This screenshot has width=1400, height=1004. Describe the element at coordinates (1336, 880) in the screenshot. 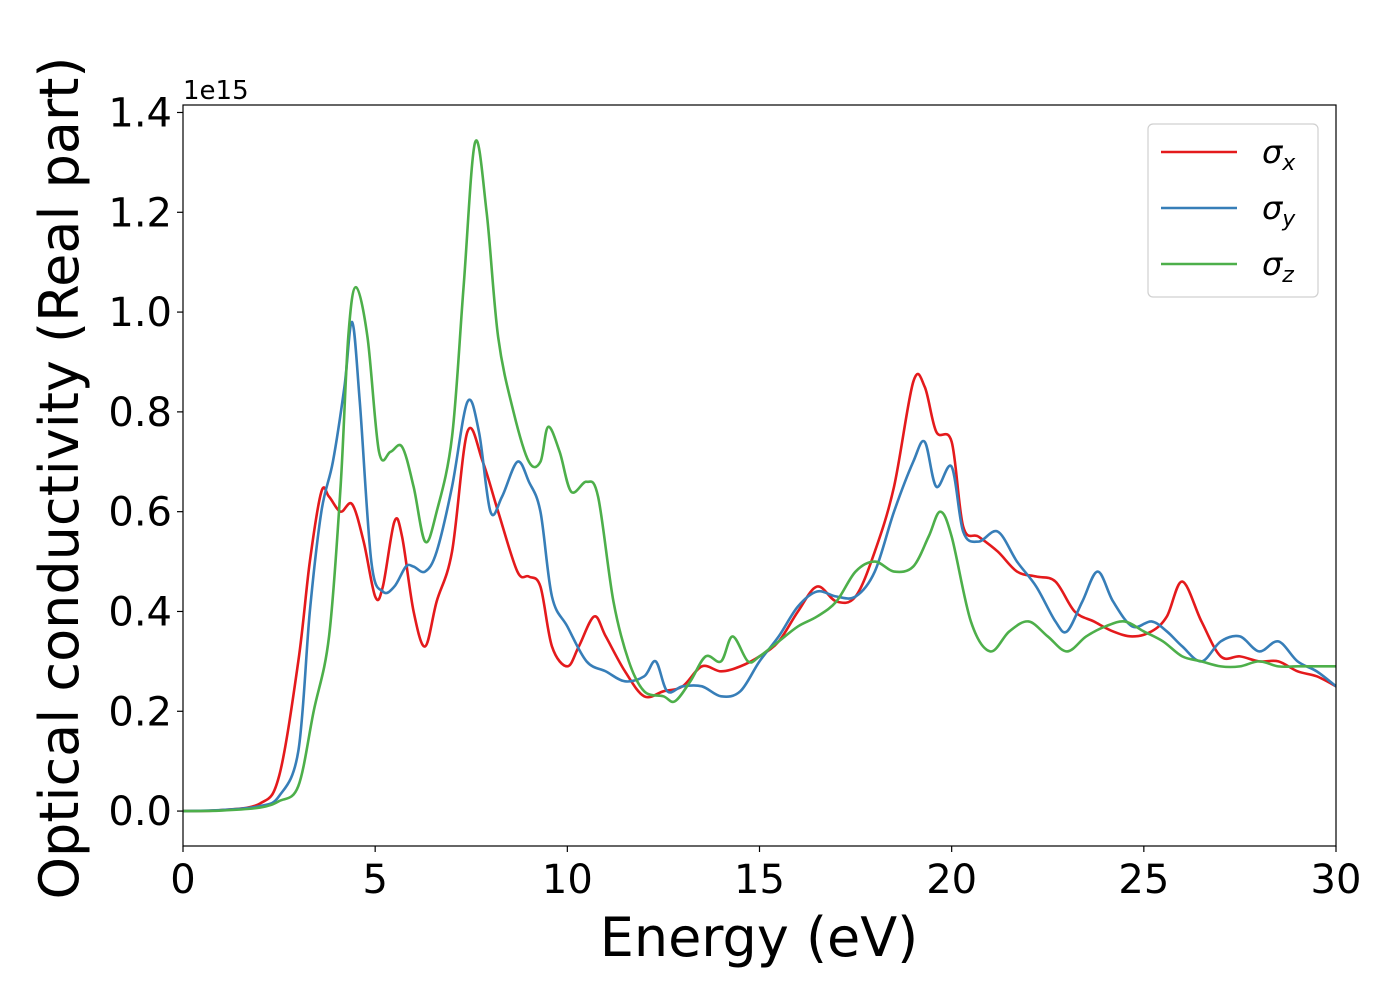

I see `x-tick-label: 30` at that location.